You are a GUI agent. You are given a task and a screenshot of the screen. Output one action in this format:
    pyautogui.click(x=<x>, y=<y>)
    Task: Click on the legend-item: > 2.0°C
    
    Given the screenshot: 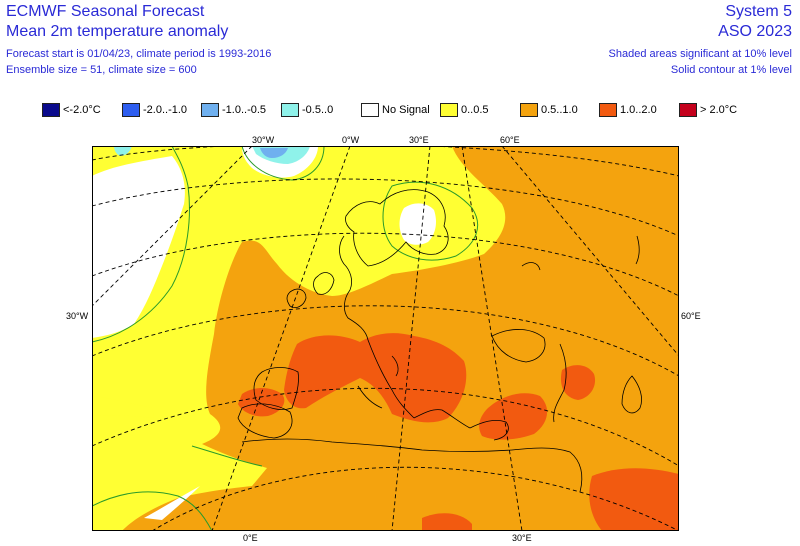 What is the action you would take?
    pyautogui.click(x=708, y=110)
    